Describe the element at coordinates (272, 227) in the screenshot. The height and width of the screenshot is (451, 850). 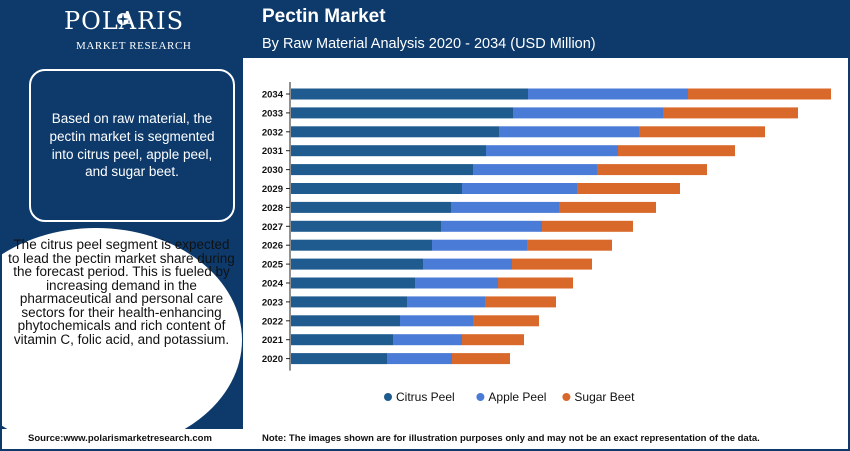
I see `y-tick-label: 2027` at that location.